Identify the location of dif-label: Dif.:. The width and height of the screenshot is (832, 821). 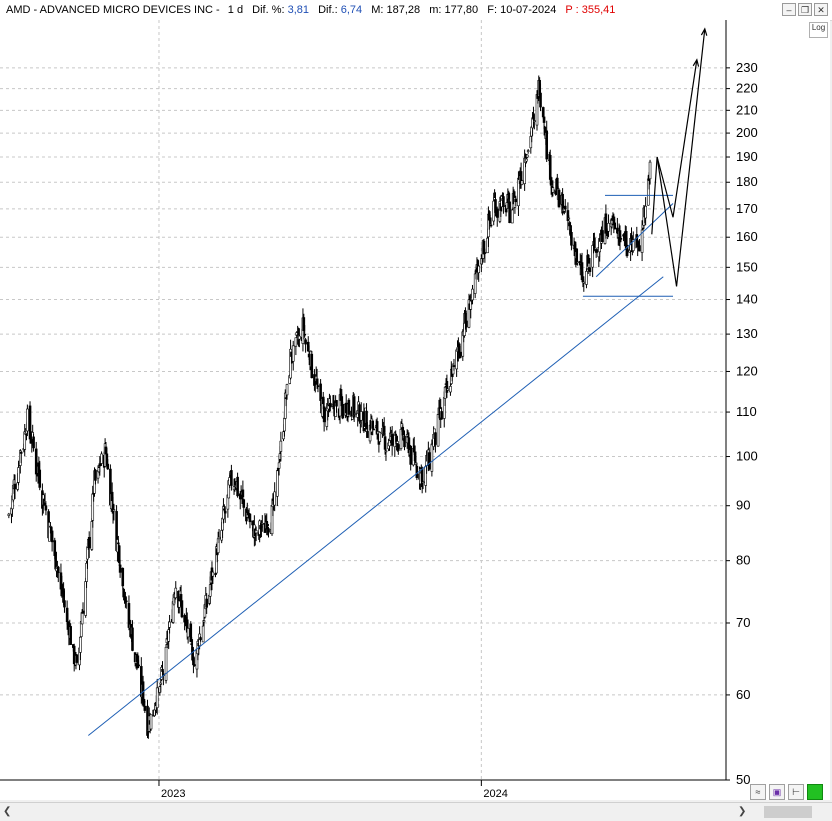
(328, 10).